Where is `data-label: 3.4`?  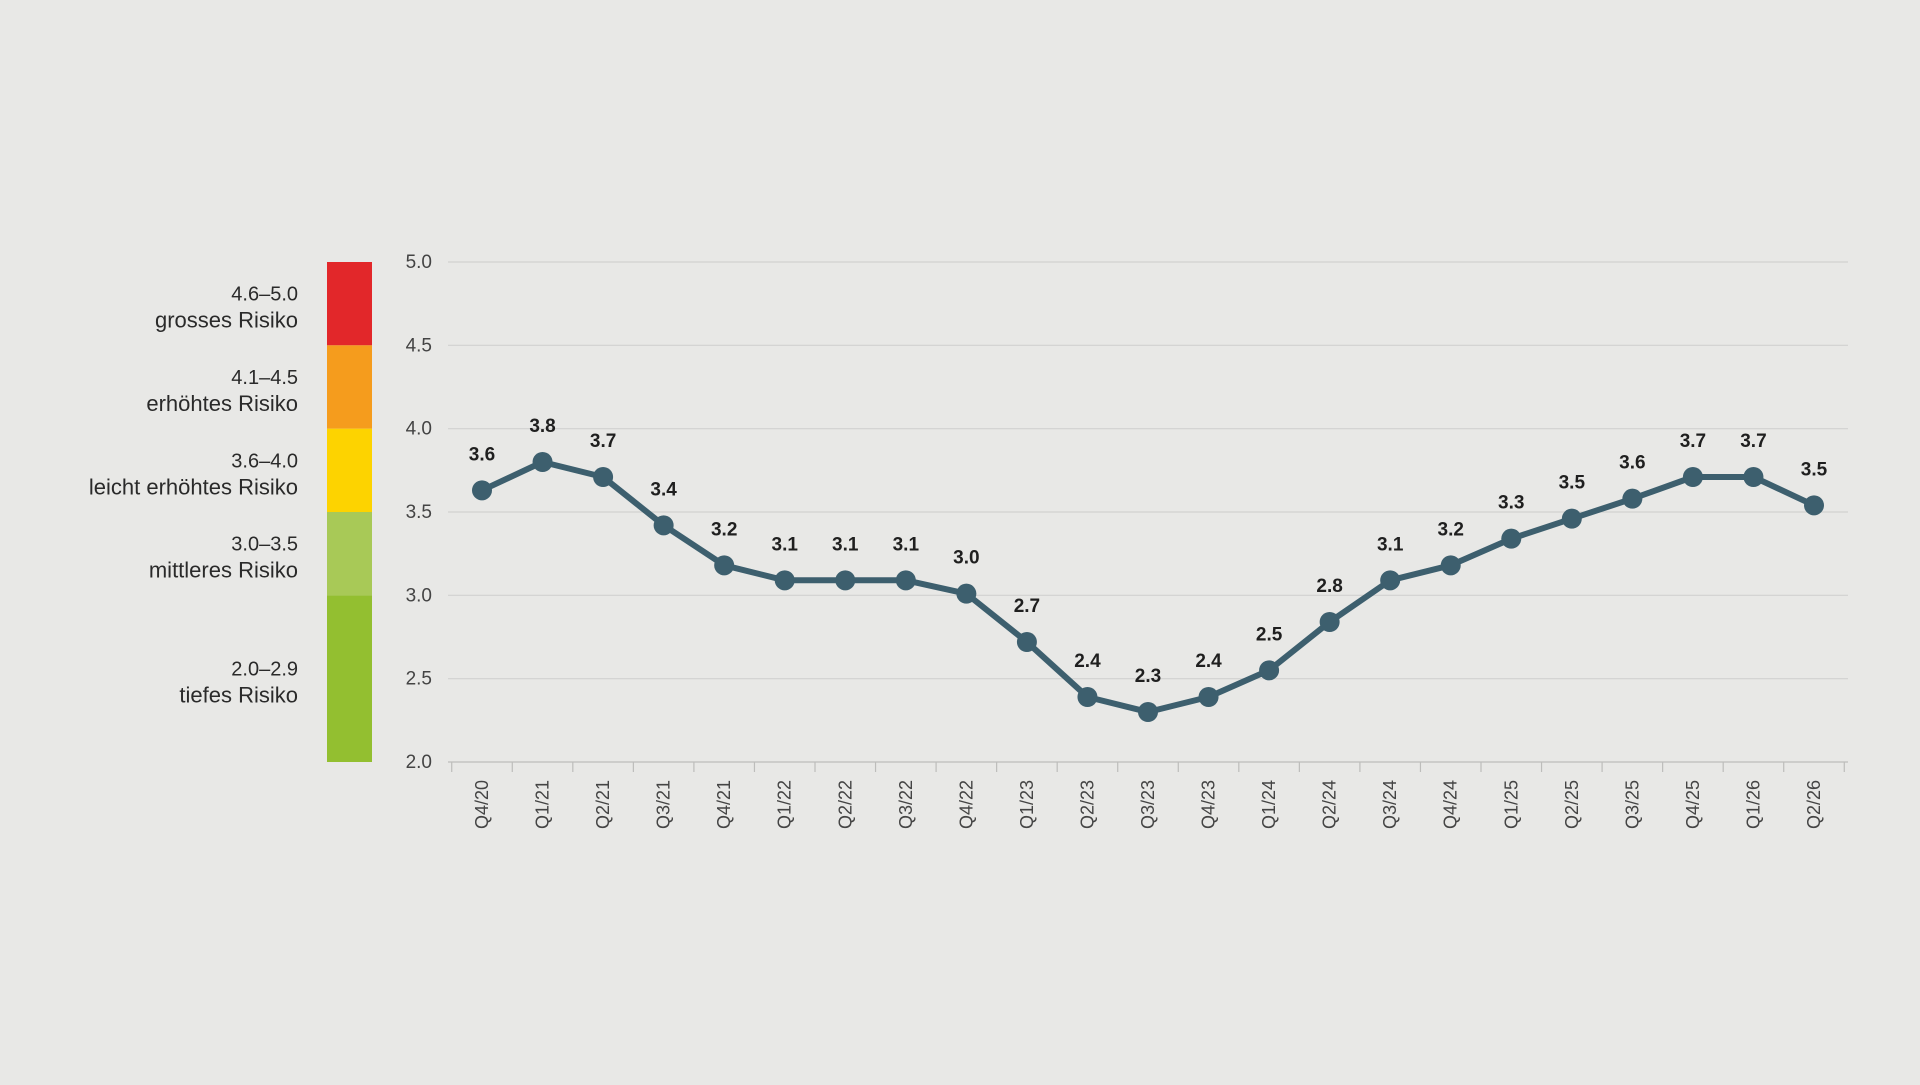 data-label: 3.4 is located at coordinates (663, 489).